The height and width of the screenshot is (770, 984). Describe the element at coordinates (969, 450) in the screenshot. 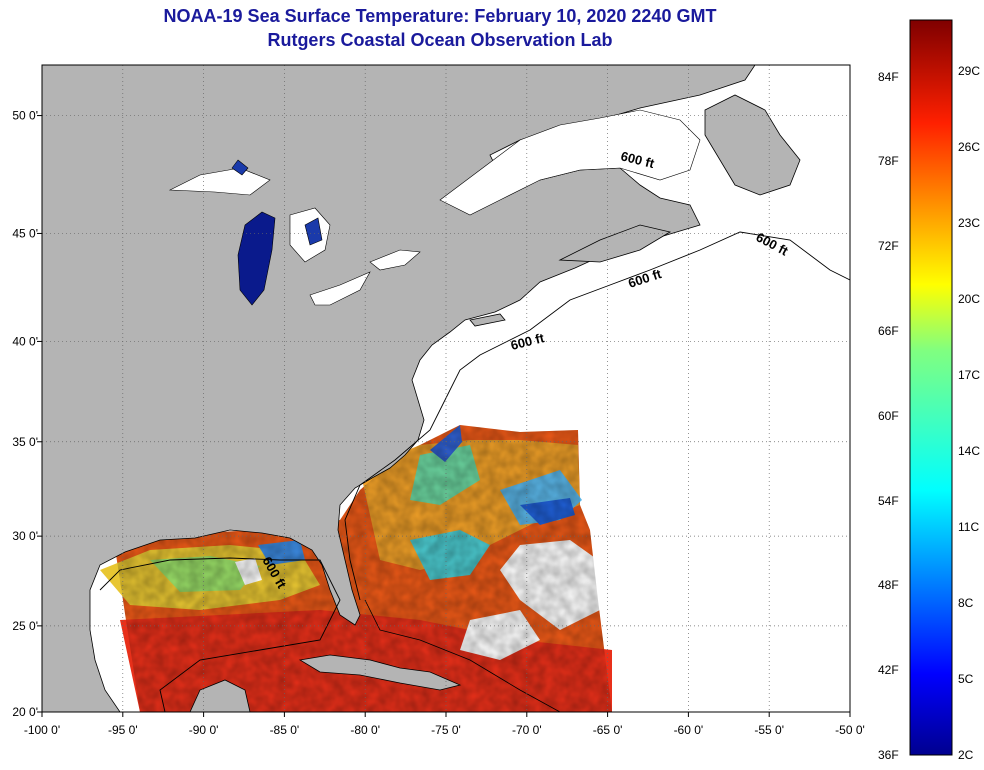

I see `colorbar-c-label: 14C` at that location.